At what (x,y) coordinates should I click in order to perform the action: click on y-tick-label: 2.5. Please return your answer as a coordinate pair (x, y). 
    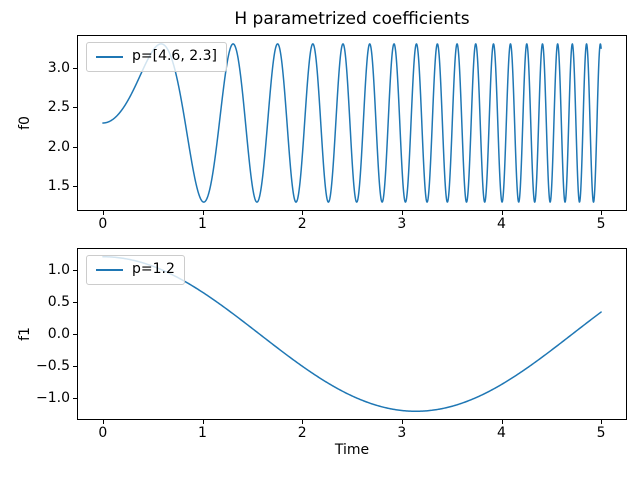
    Looking at the image, I should click on (58, 107).